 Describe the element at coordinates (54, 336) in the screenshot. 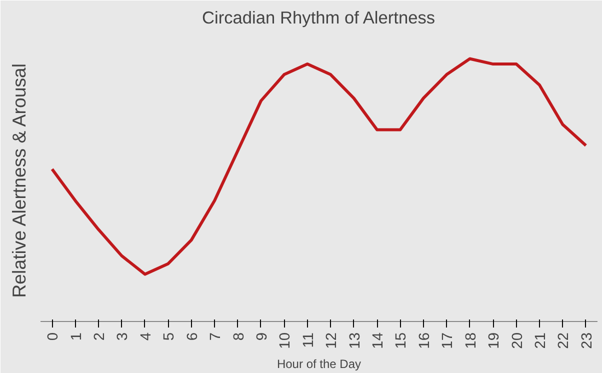

I see `x-tick-label: 0` at that location.